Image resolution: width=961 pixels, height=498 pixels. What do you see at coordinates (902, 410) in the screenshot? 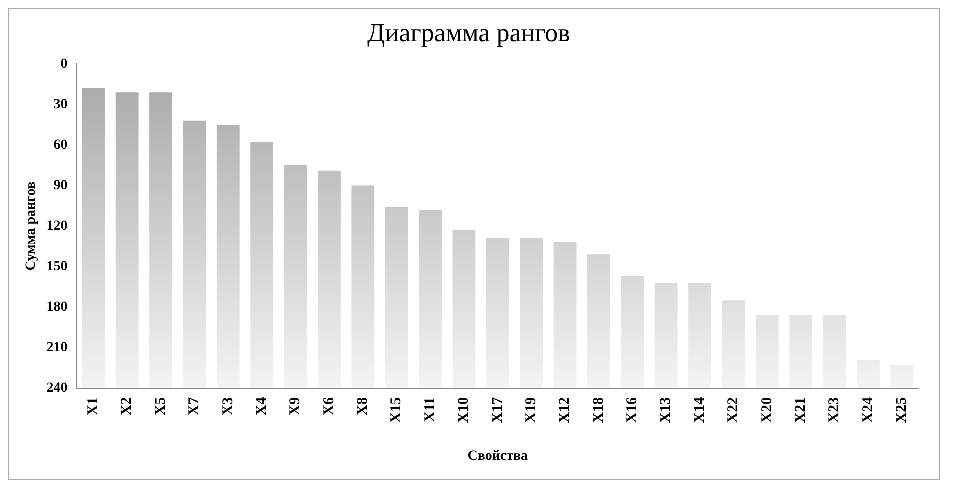
I see `x-tick-label: X25` at bounding box center [902, 410].